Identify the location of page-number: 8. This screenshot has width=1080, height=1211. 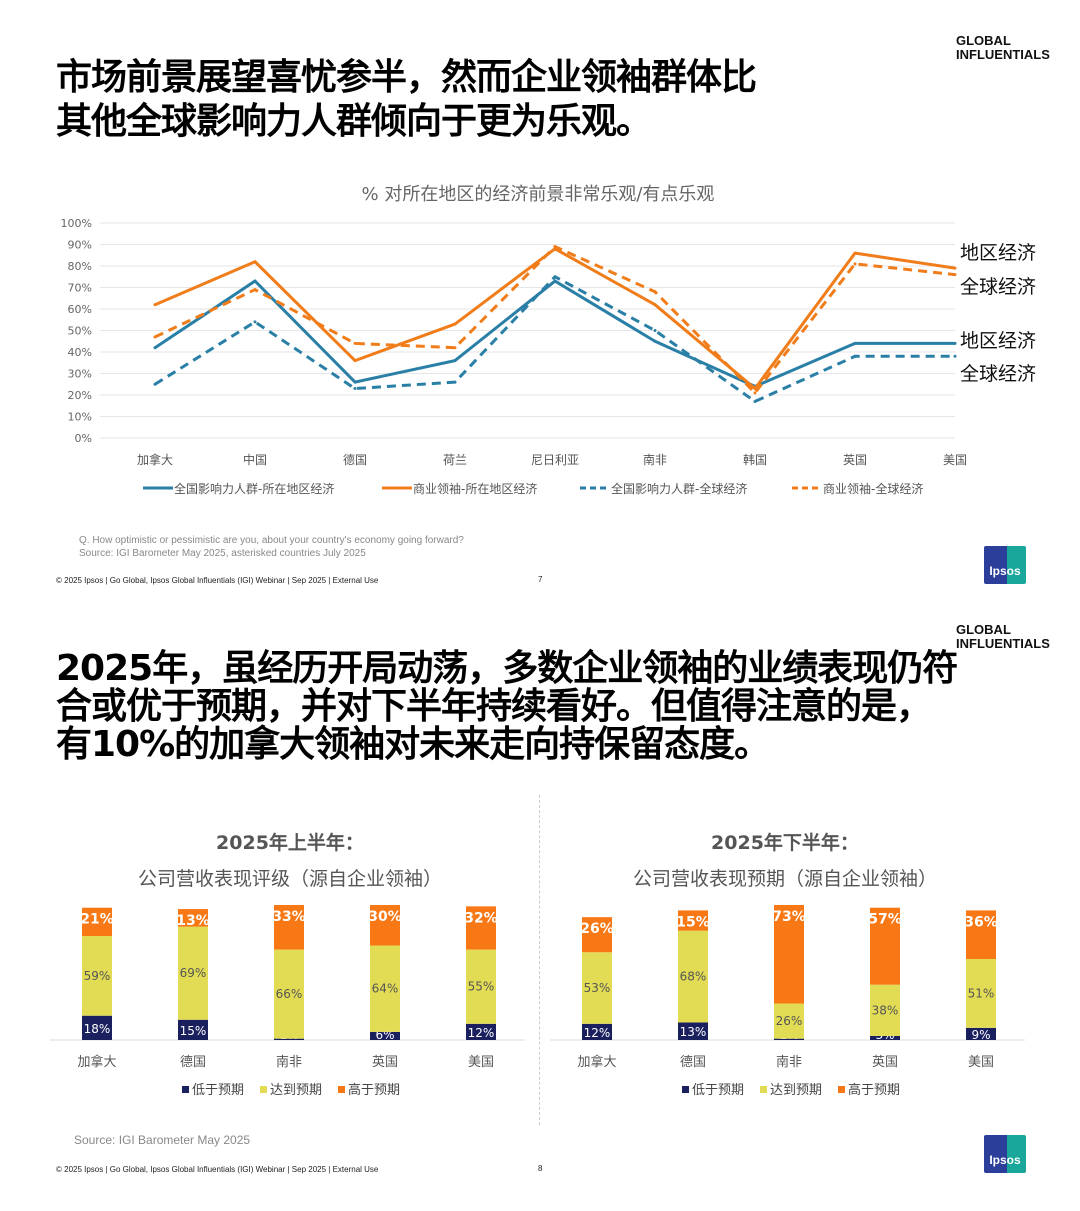
(540, 1168).